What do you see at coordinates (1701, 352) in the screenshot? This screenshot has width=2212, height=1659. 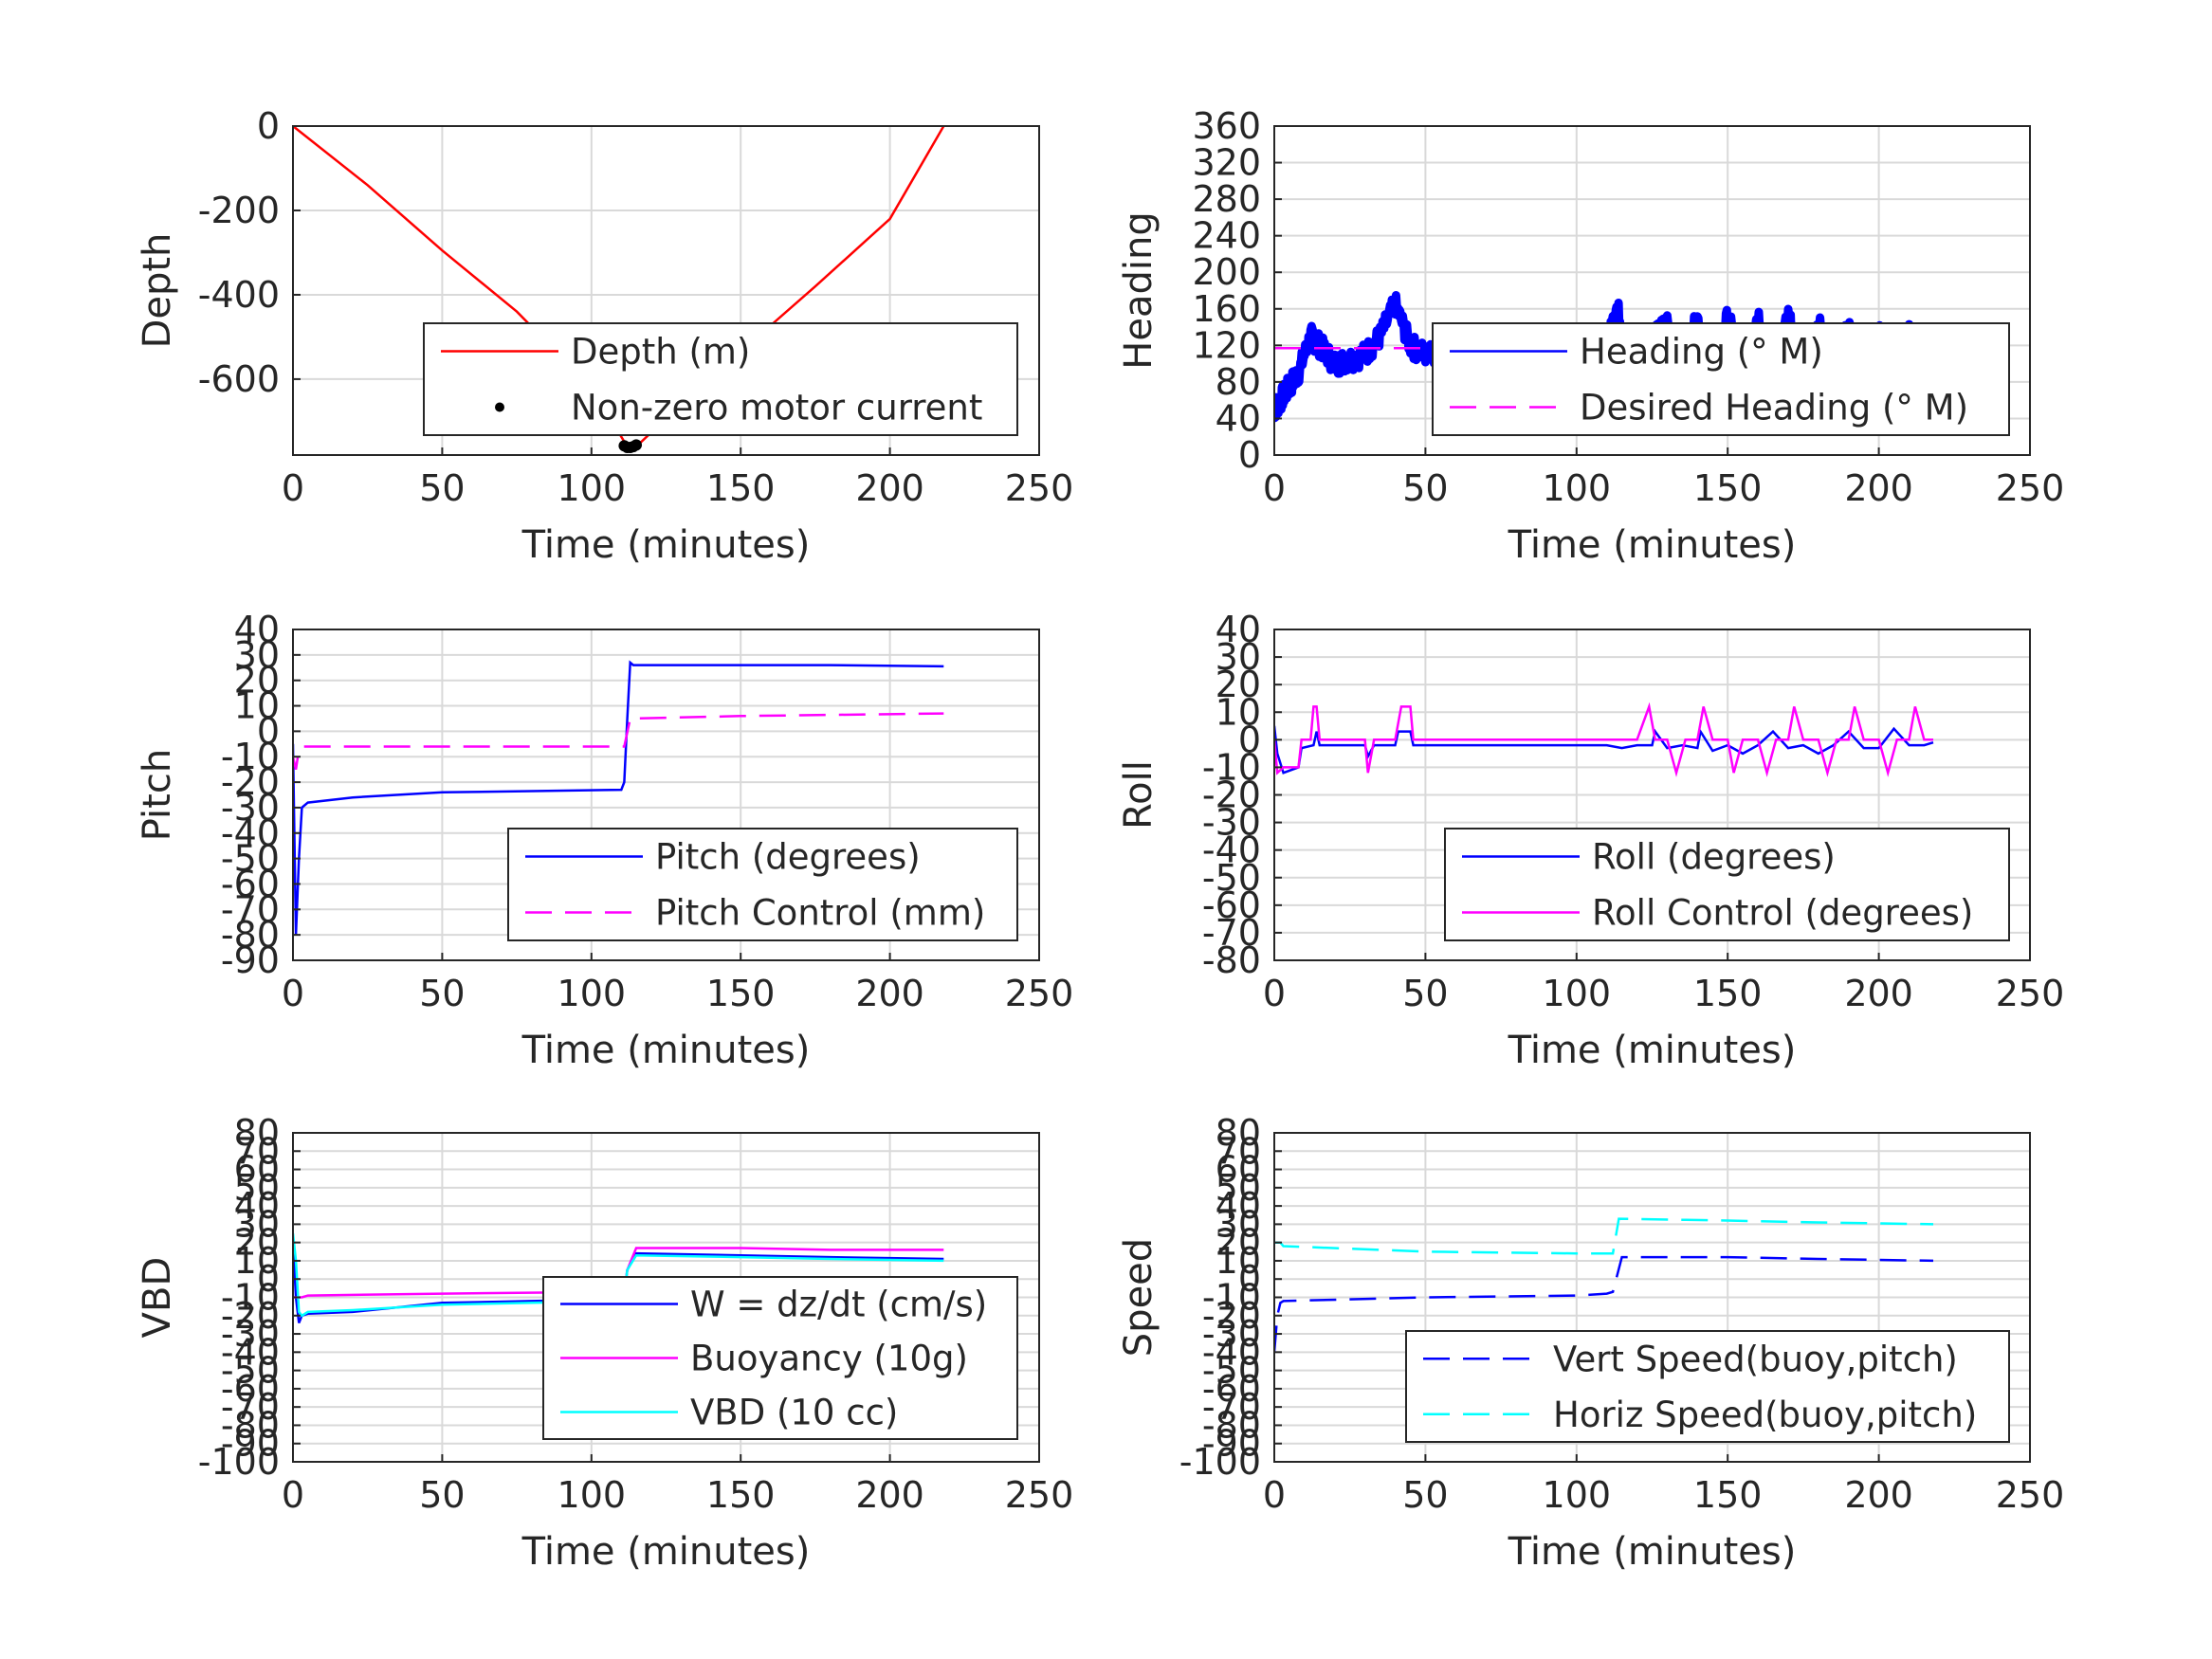 I see `legend-label: Heading (° M)` at bounding box center [1701, 352].